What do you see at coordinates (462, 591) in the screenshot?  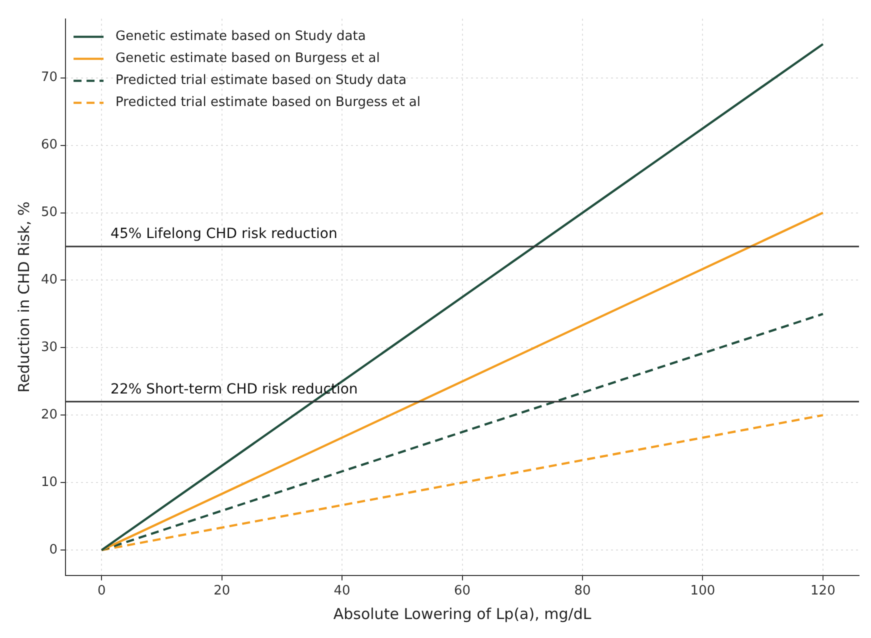 I see `x-tick-label: 60` at bounding box center [462, 591].